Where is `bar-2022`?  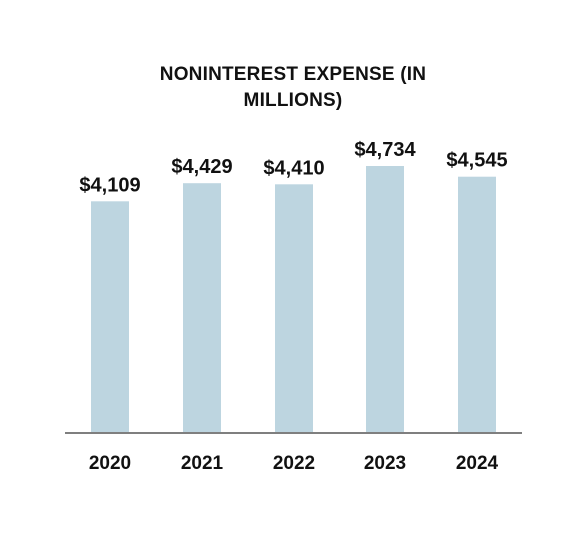
bar-2022 is located at coordinates (294, 308).